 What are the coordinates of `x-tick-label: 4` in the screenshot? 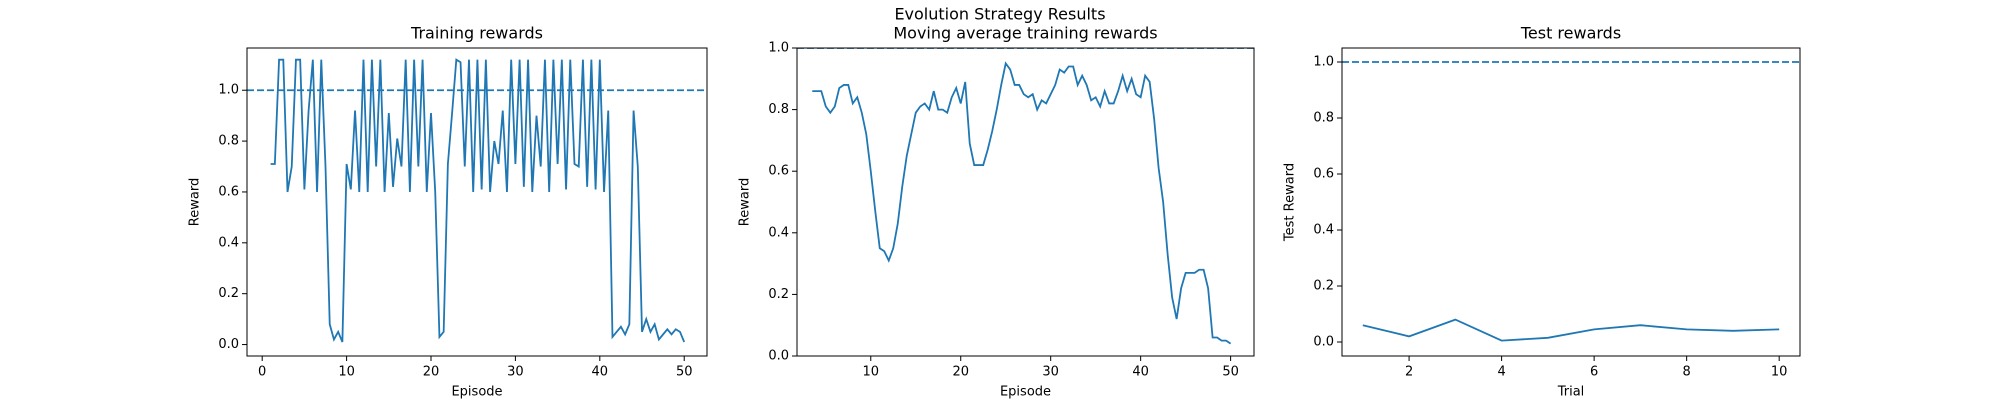 It's located at (1501, 372).